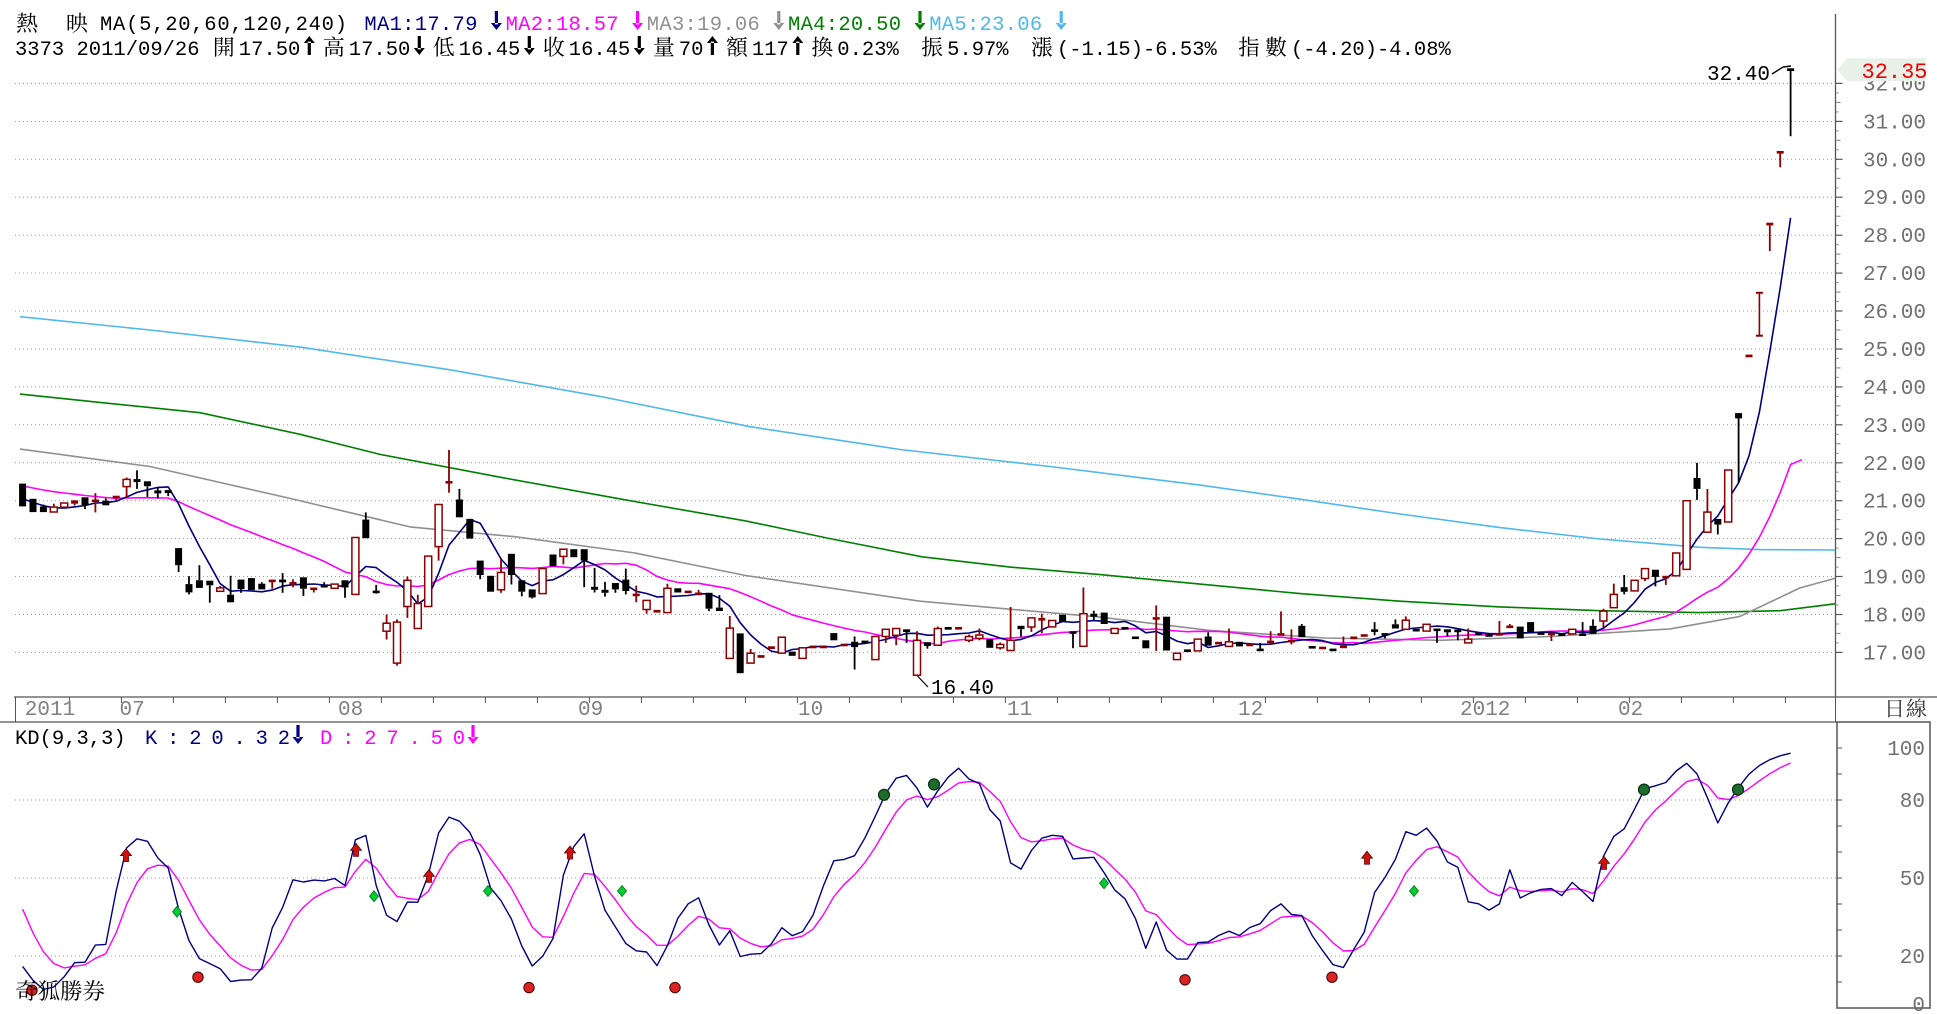  Describe the element at coordinates (70, 739) in the screenshot. I see `svg-text: KD(9,3,3)` at that location.